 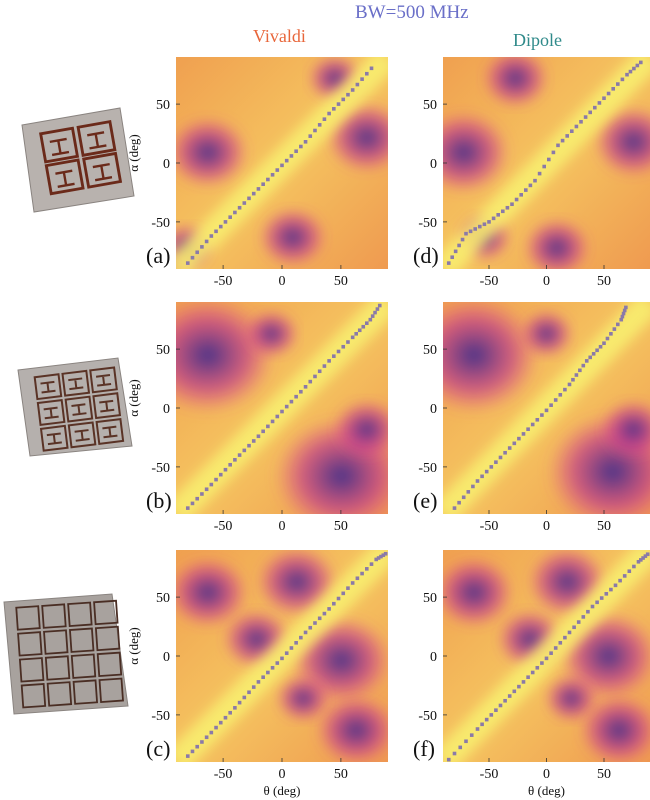 I want to click on y-tick-label-d: 0, so click(x=433, y=164).